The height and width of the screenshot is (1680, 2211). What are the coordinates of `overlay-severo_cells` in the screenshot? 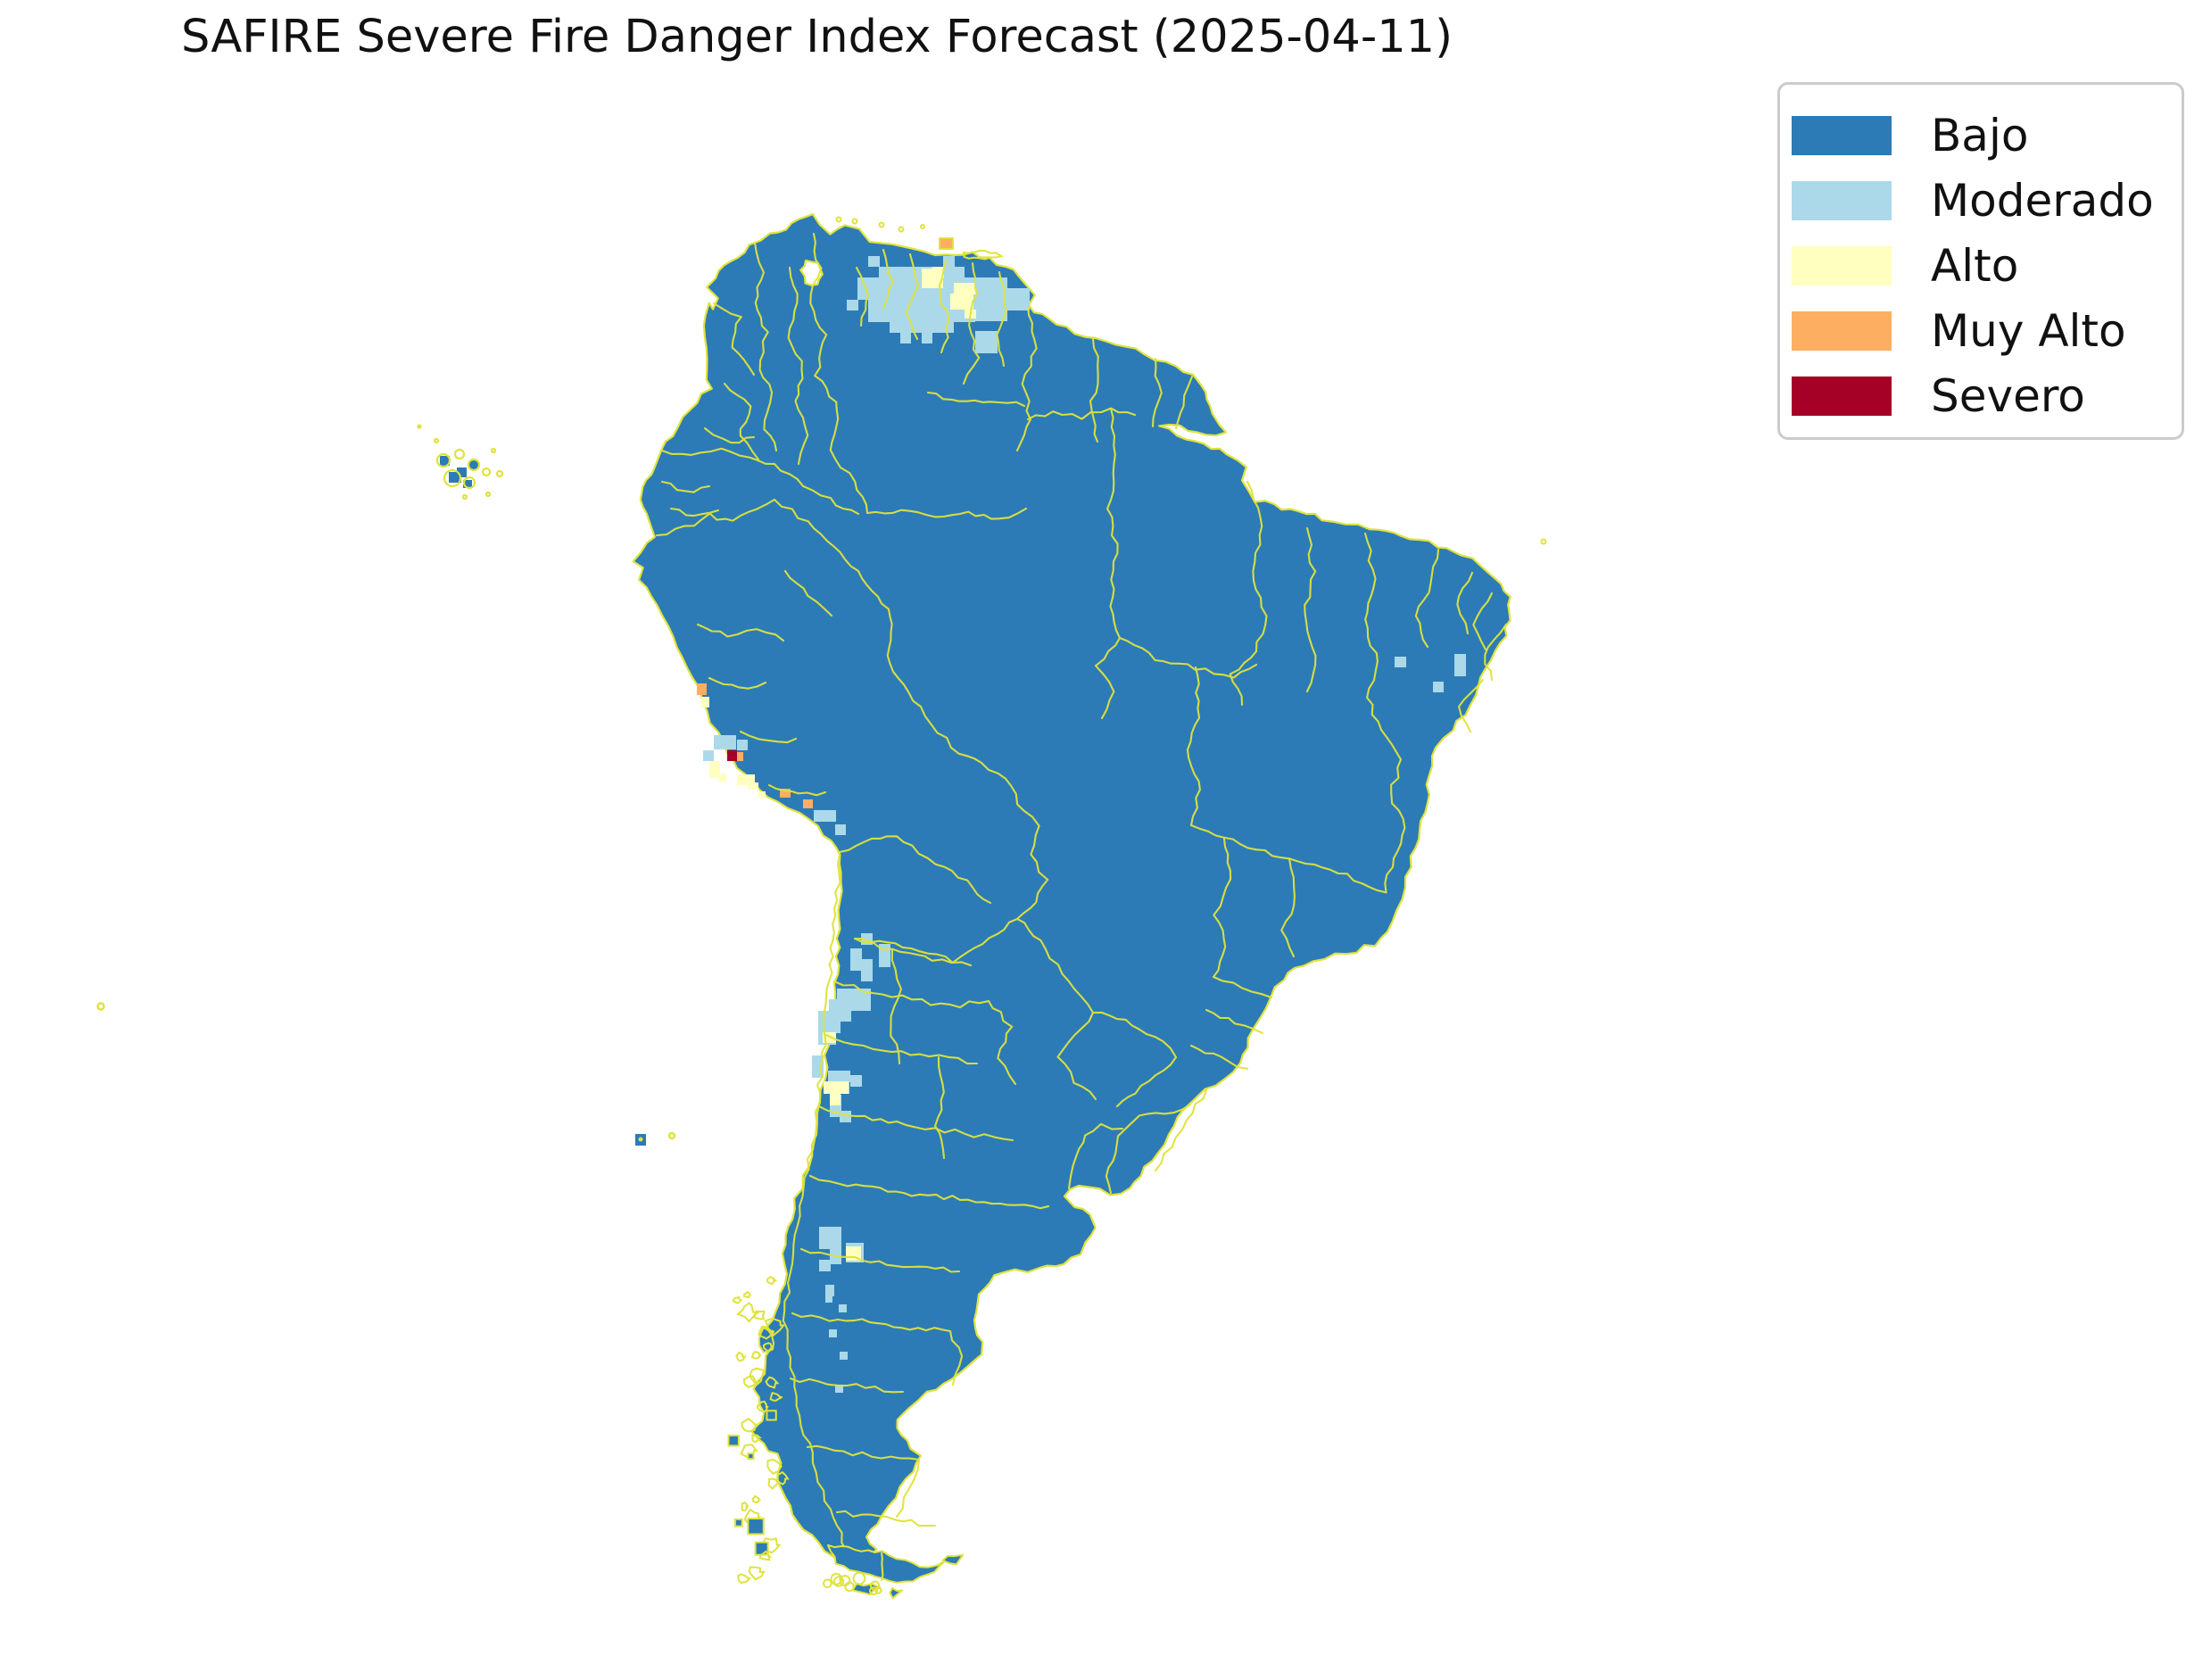 It's located at (732, 755).